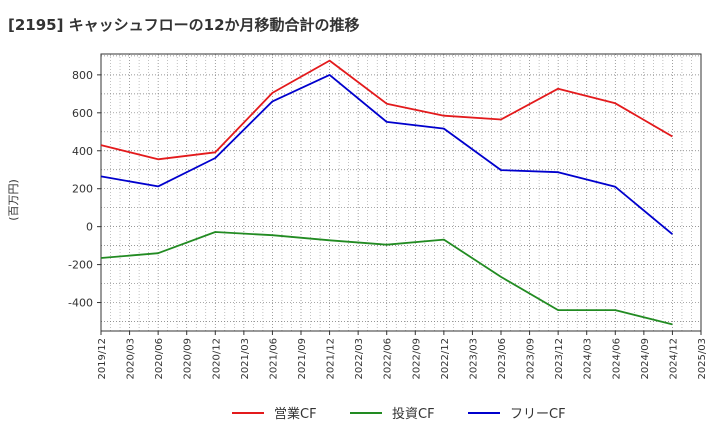 This screenshot has width=720, height=440. I want to click on x-tick-label: 2025/03, so click(702, 359).